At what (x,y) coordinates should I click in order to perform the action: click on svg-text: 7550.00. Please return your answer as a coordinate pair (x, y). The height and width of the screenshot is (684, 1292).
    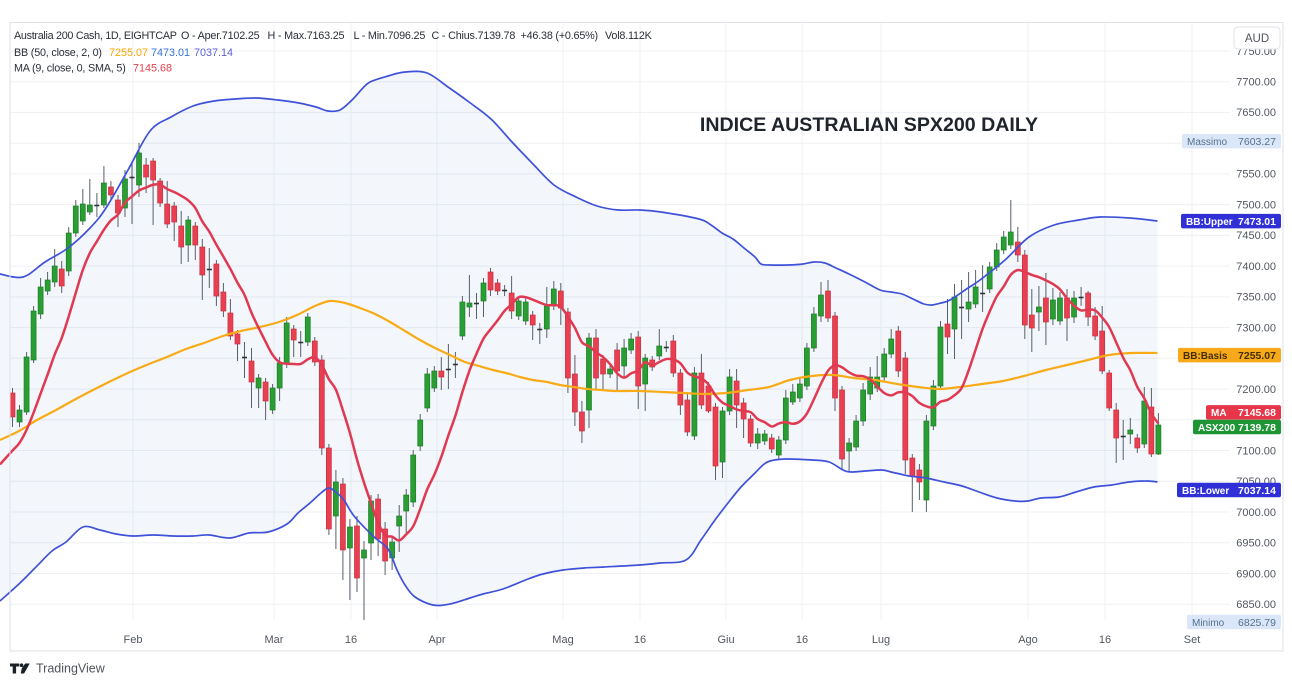
    Looking at the image, I should click on (1256, 175).